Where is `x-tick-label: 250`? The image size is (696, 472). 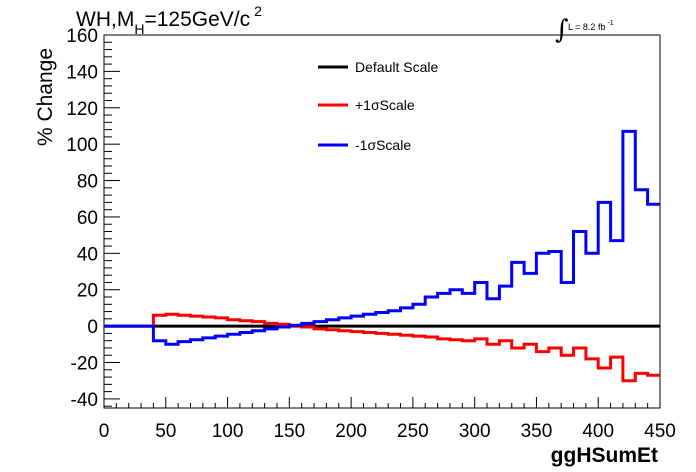
x-tick-label: 250 is located at coordinates (413, 431).